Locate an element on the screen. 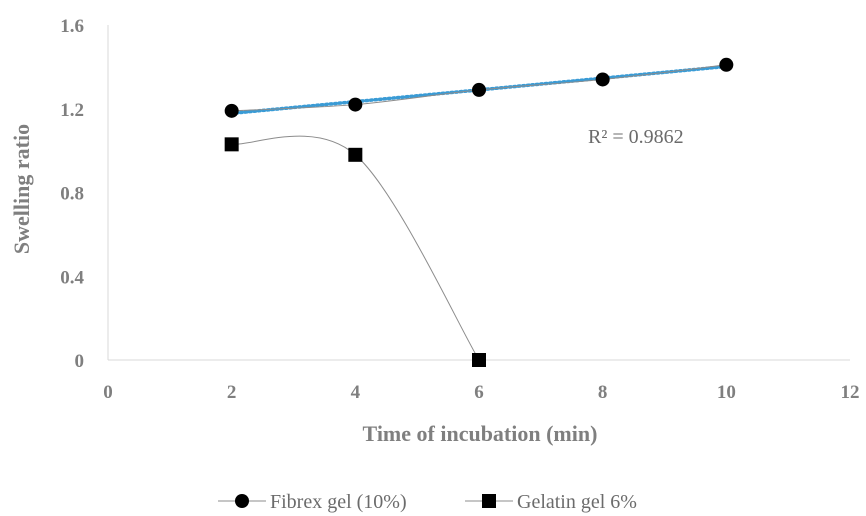  legend-marker-circle is located at coordinates (242, 501).